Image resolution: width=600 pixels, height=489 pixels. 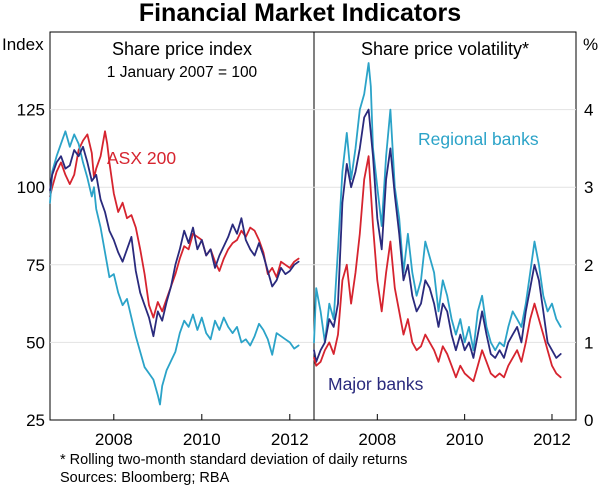 I want to click on lp-x-tick-2008: 2008, so click(x=114, y=439).